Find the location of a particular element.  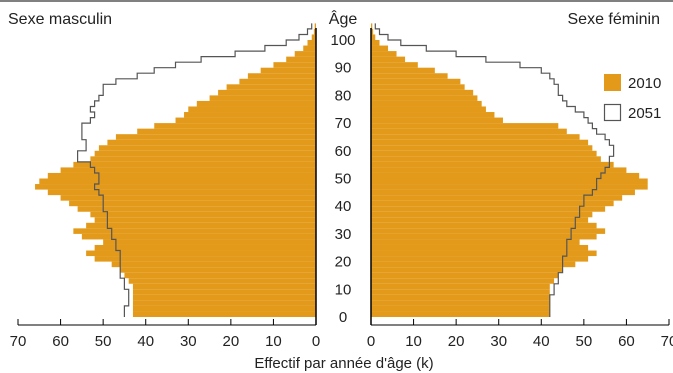

legend-label-2051: 2051 is located at coordinates (644, 113).